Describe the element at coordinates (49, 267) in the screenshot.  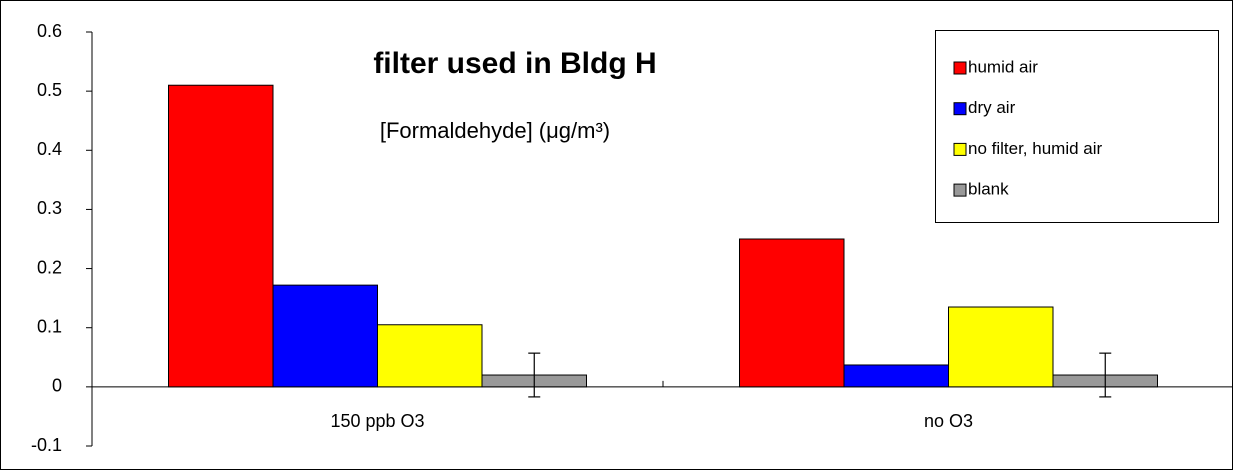
I see `y-tick-label: 0.2` at that location.